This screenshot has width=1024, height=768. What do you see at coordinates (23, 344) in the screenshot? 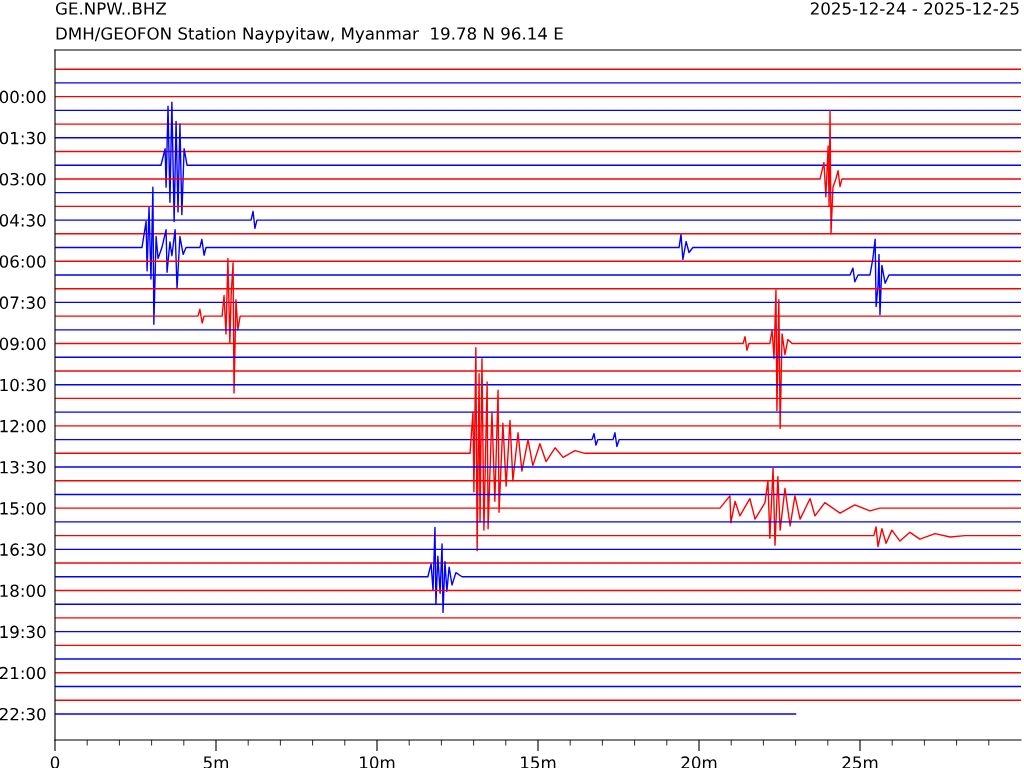
I see `y-tick-label: 09:00` at bounding box center [23, 344].